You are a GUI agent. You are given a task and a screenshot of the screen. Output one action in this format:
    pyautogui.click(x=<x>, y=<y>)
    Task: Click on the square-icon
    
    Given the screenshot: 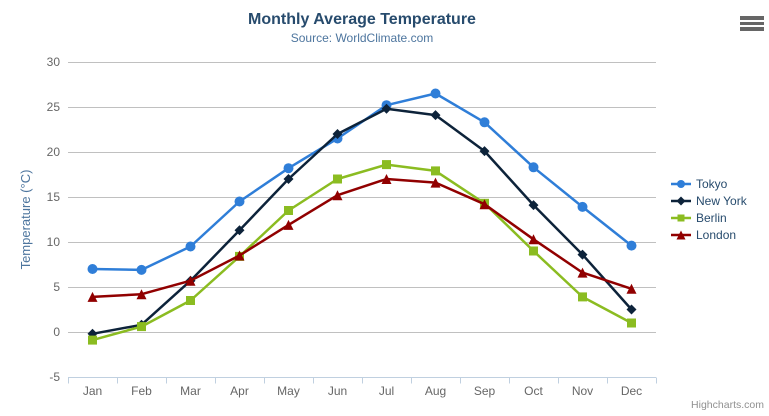 What is the action you would take?
    pyautogui.click(x=681, y=217)
    